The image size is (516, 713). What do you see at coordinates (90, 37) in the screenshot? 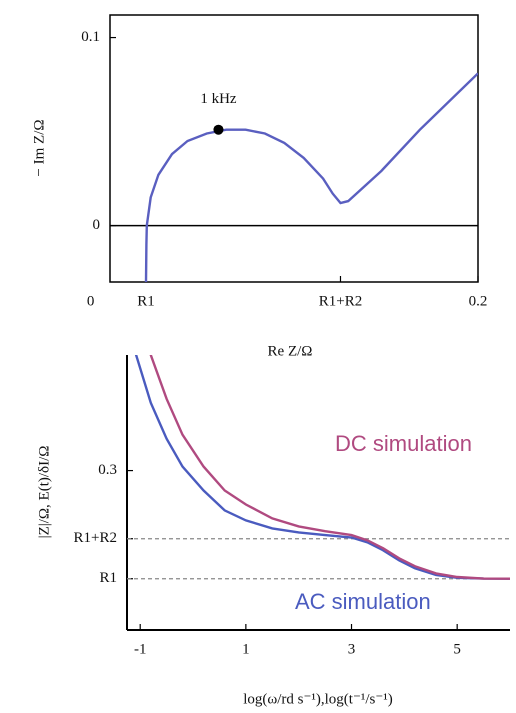
I see `y-tick-label: 0.1` at bounding box center [90, 37].